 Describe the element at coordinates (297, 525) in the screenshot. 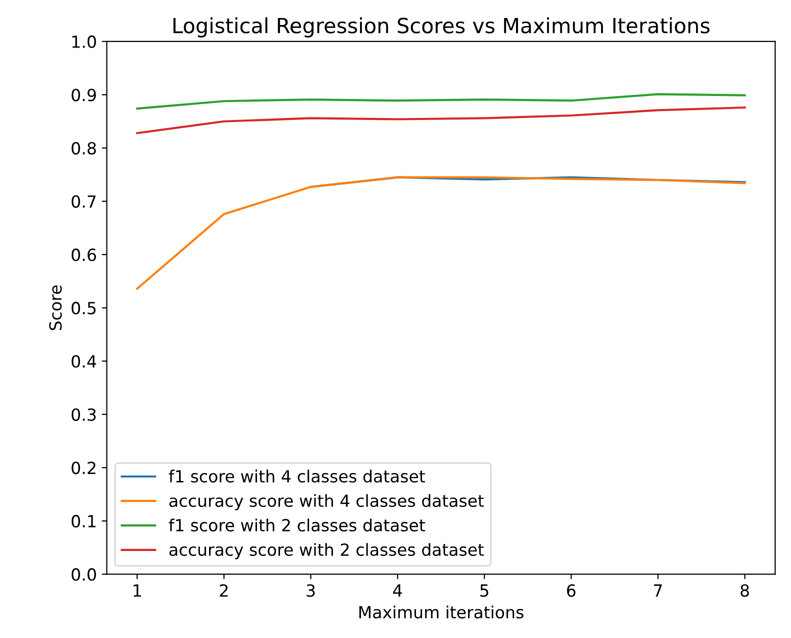

I see `legend-label: f1 score with 2 classes dataset` at that location.